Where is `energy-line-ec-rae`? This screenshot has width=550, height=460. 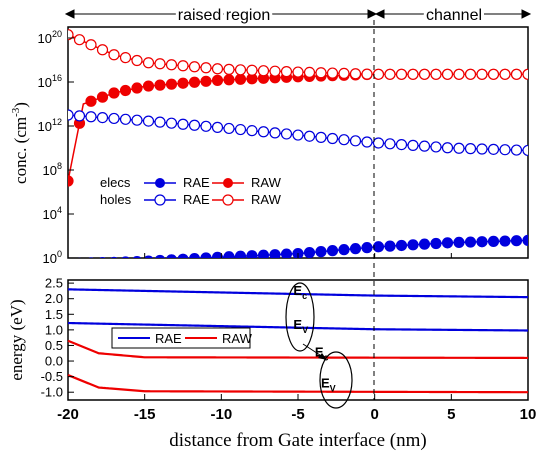 energy-line-ec-rae is located at coordinates (298, 293).